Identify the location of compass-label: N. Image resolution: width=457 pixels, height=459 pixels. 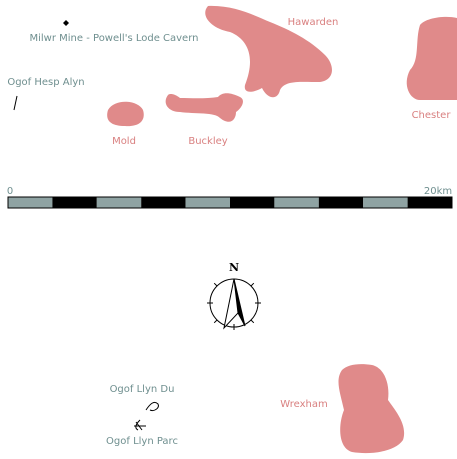
(234, 267).